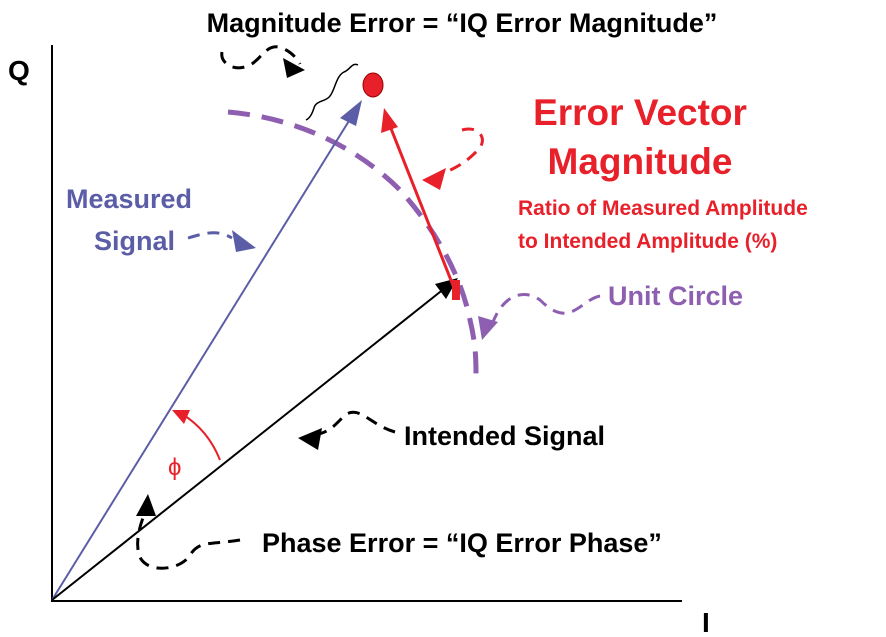 Image resolution: width=886 pixels, height=637 pixels. What do you see at coordinates (174, 467) in the screenshot?
I see `phi-label: ϕ` at bounding box center [174, 467].